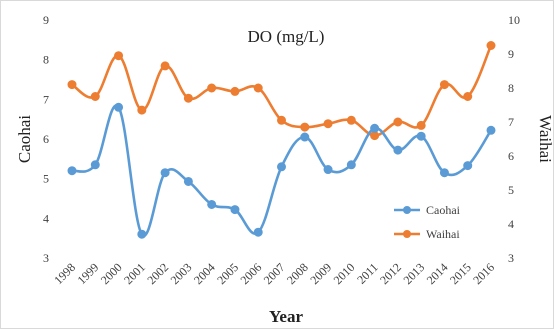  What do you see at coordinates (545, 139) in the screenshot?
I see `y-axis-right-title: Waihai` at bounding box center [545, 139].